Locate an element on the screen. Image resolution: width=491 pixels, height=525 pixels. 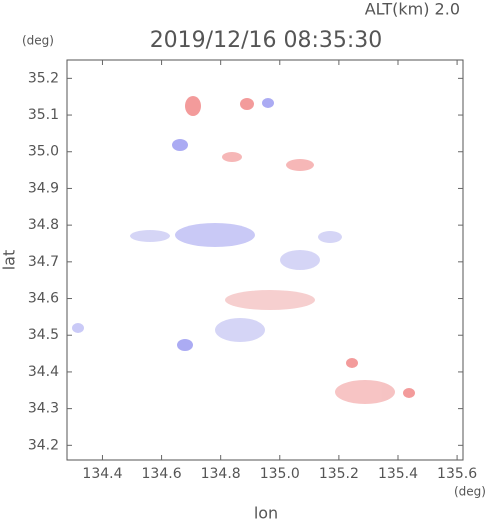
y-tick-label: 35.2 is located at coordinates (43, 78).